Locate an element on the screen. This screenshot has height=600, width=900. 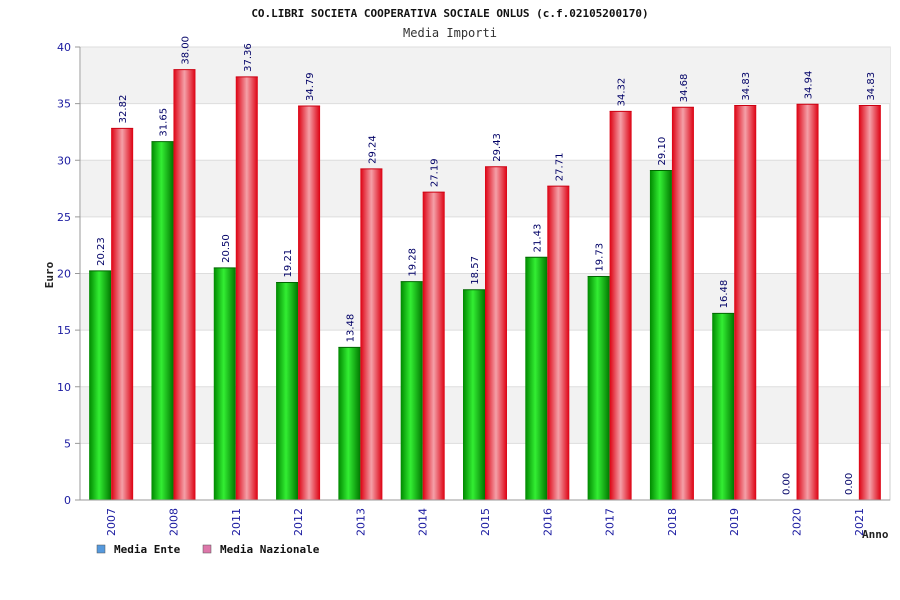
legend: Media Ente Media Nazionale is located at coordinates (208, 549).